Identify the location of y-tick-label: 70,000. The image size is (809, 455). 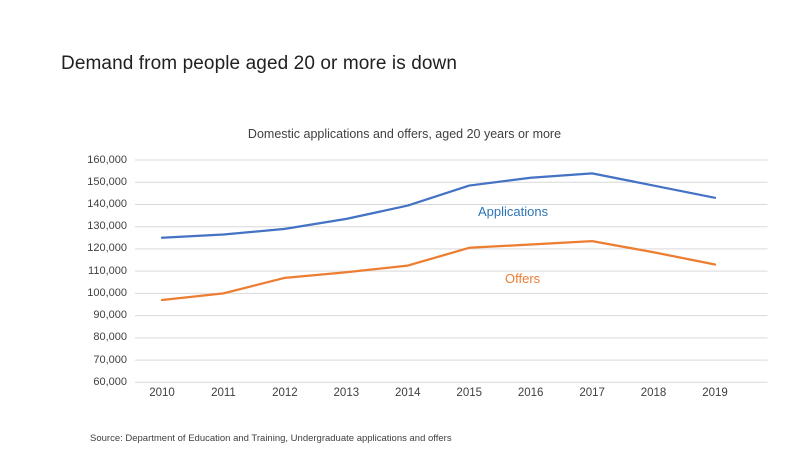
(110, 359).